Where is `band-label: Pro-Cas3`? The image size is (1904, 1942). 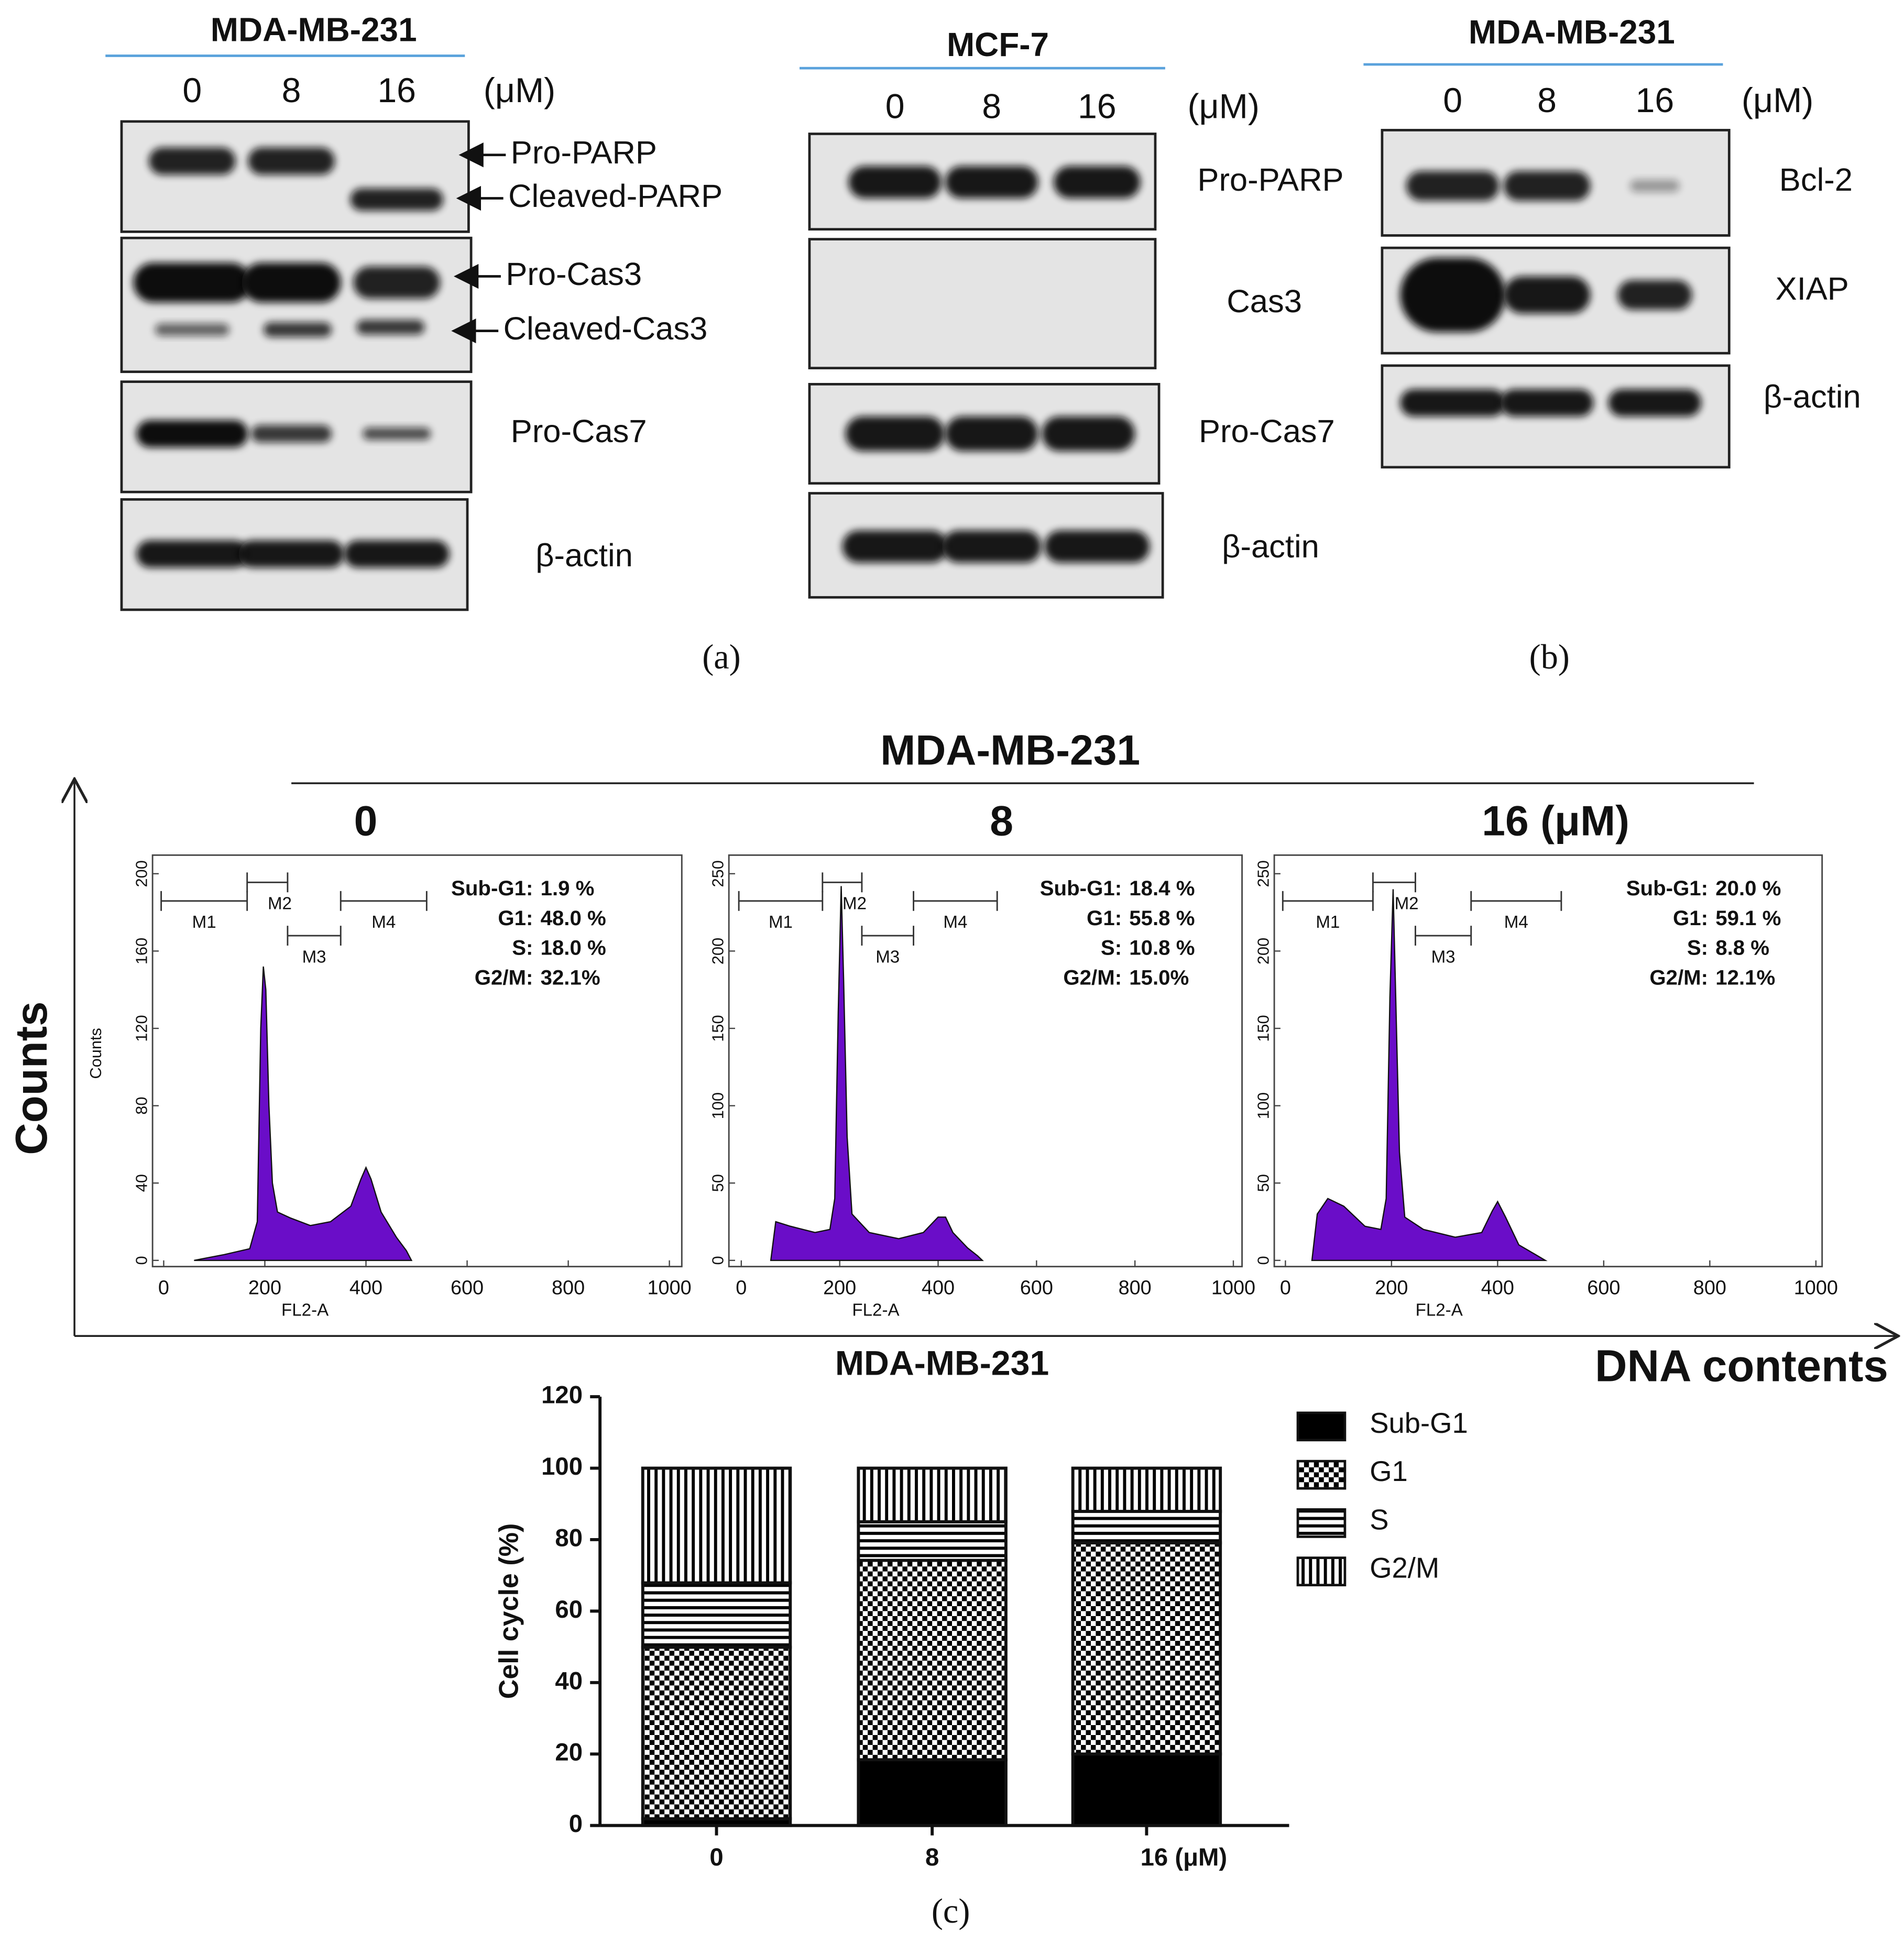
band-label: Pro-Cas3 is located at coordinates (574, 274).